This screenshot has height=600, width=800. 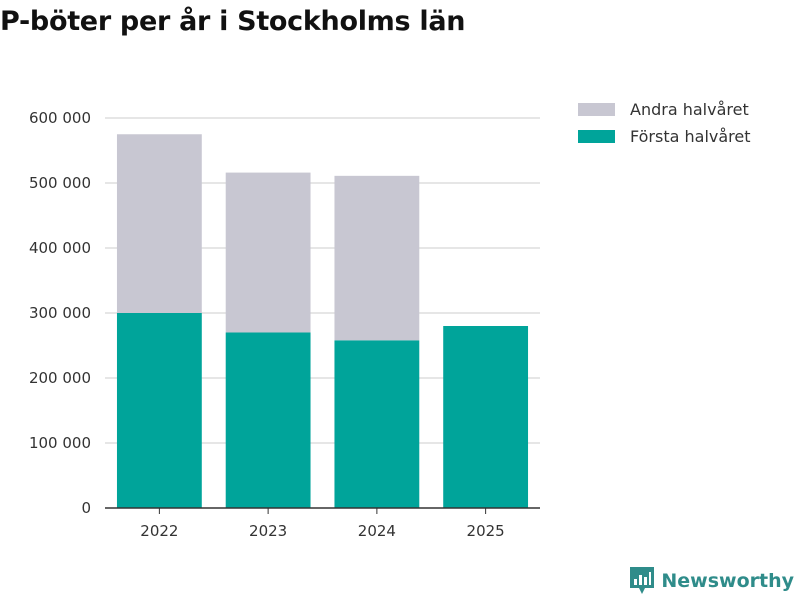 What do you see at coordinates (486, 531) in the screenshot?
I see `x-tick-label: 2025` at bounding box center [486, 531].